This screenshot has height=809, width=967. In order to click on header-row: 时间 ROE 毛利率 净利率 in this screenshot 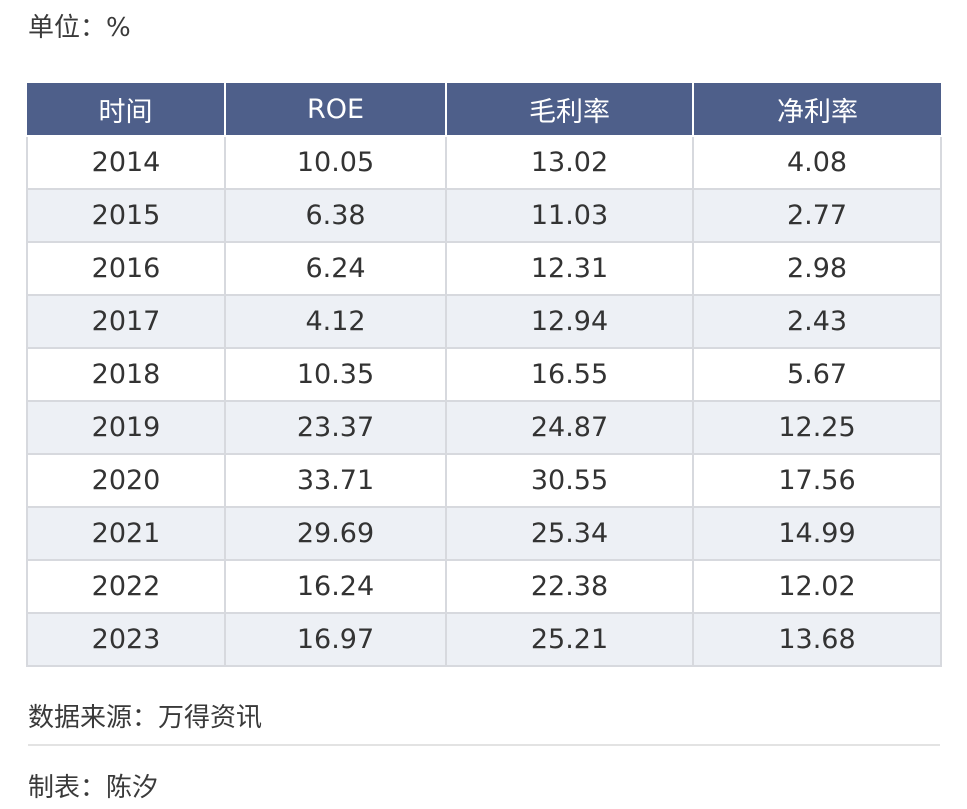, I will do `click(484, 110)`.